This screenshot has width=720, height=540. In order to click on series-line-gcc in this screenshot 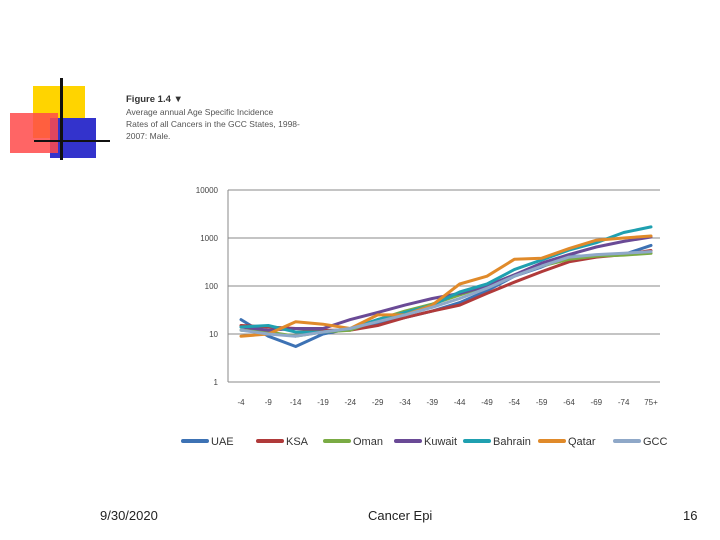, I will do `click(446, 294)`.